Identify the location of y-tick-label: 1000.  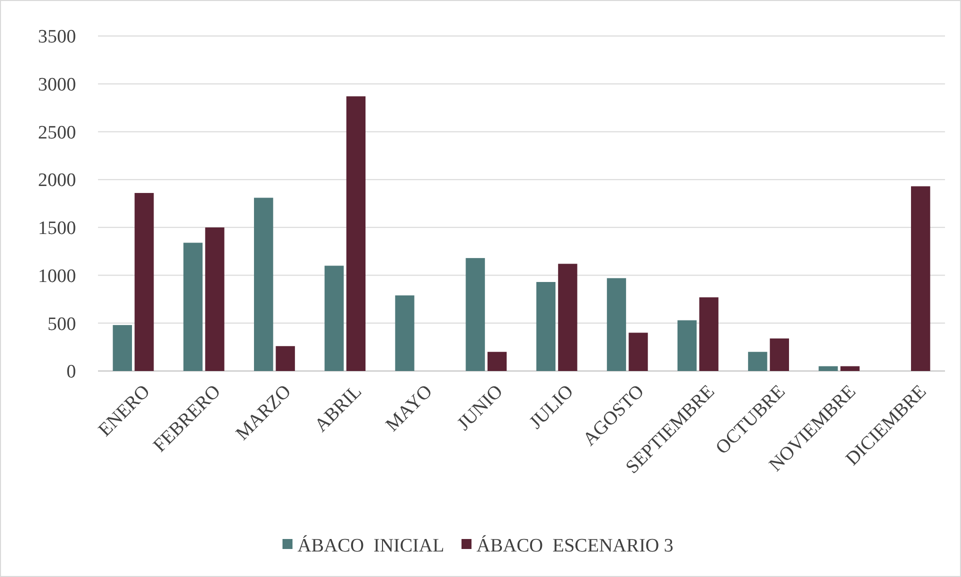
(57, 276).